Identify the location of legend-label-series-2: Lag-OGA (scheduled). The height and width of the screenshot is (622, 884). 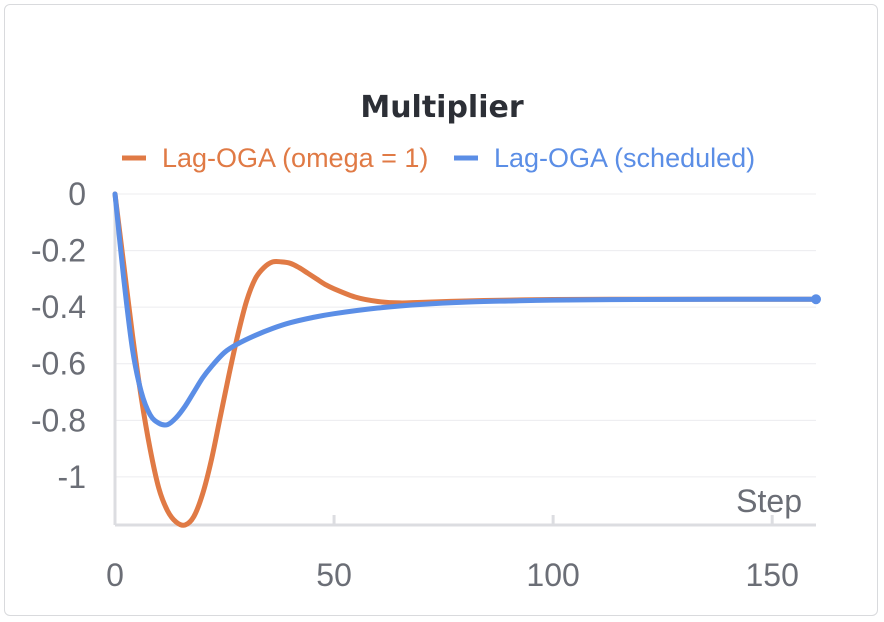
(624, 158).